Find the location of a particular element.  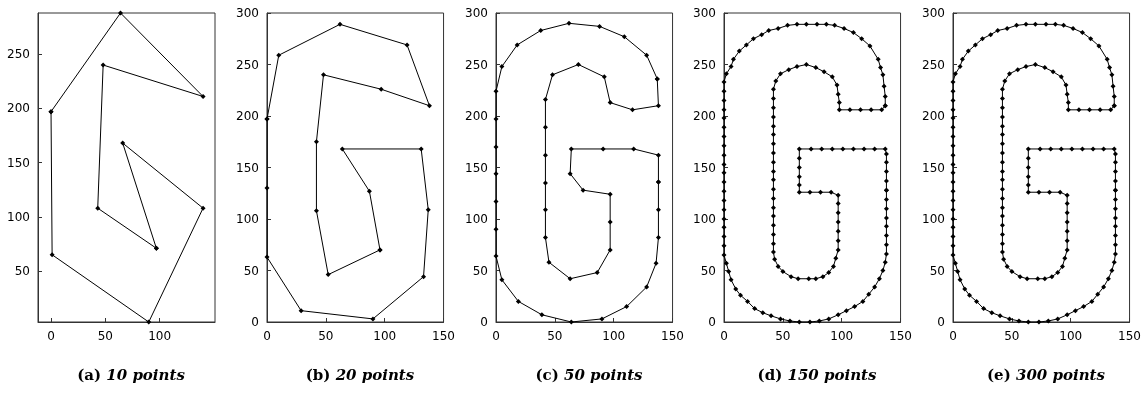

text: (b) 20 points is located at coordinates (360, 374).